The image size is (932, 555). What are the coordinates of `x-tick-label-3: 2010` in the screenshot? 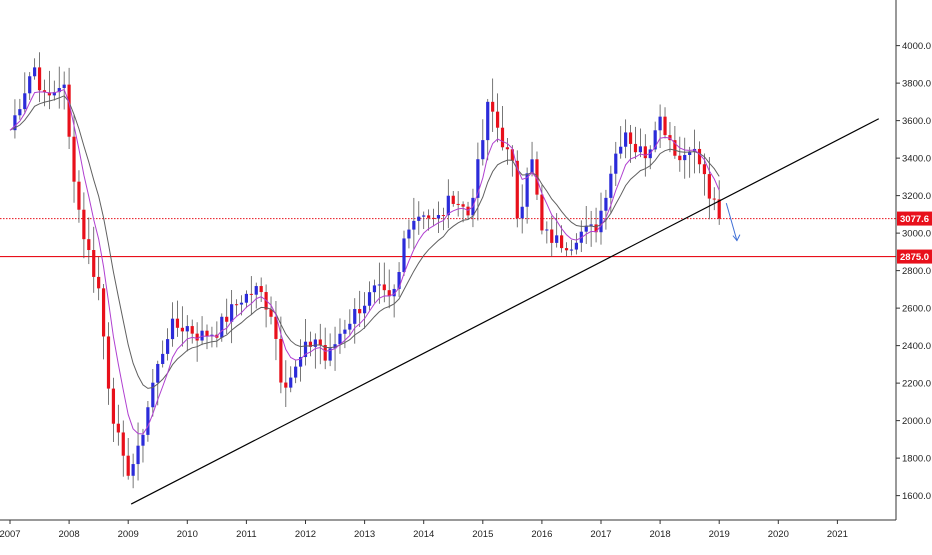 It's located at (187, 534).